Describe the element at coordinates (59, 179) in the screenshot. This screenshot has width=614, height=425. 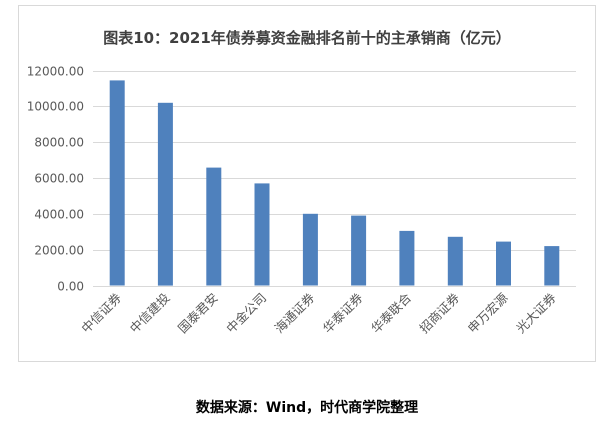
I see `y-tick-label: 6000.00` at that location.